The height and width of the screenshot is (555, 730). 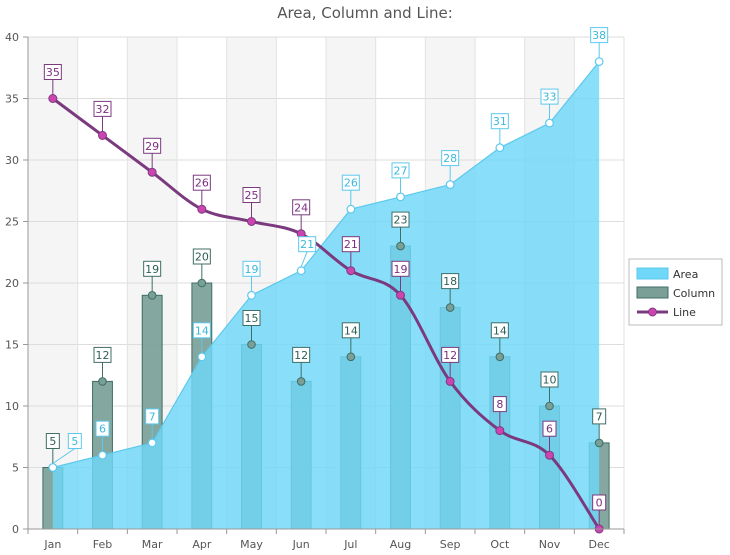 I want to click on legend-item-line: Line, so click(x=666, y=312).